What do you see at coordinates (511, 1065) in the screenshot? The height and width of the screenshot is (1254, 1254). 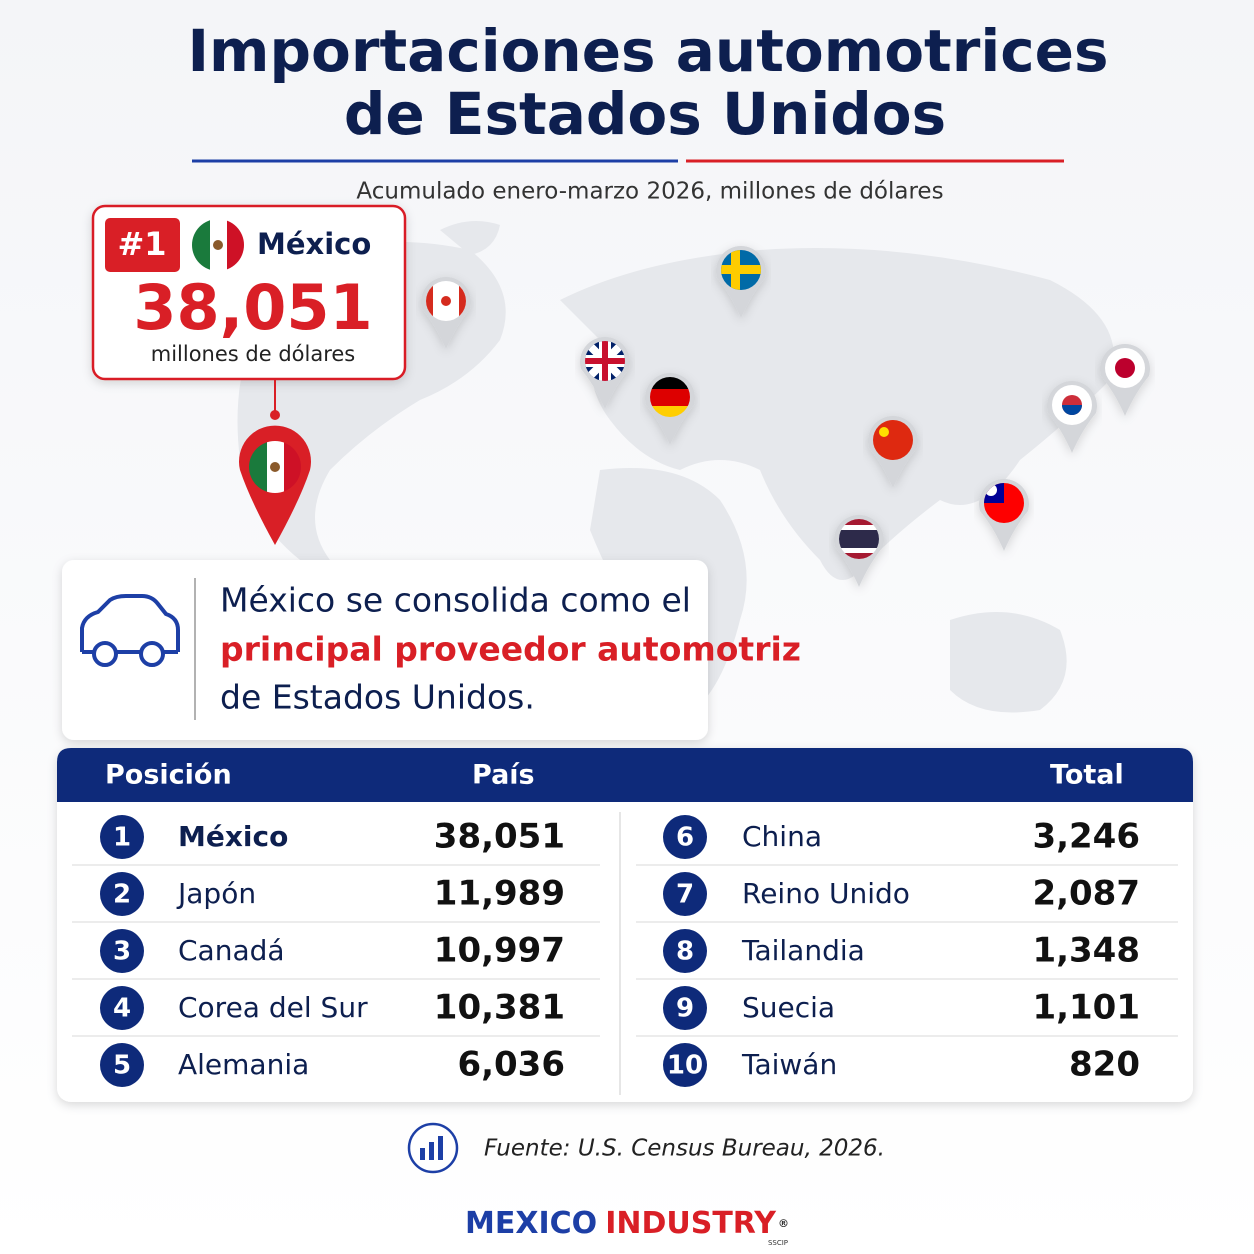 I see `total: 6,036` at bounding box center [511, 1065].